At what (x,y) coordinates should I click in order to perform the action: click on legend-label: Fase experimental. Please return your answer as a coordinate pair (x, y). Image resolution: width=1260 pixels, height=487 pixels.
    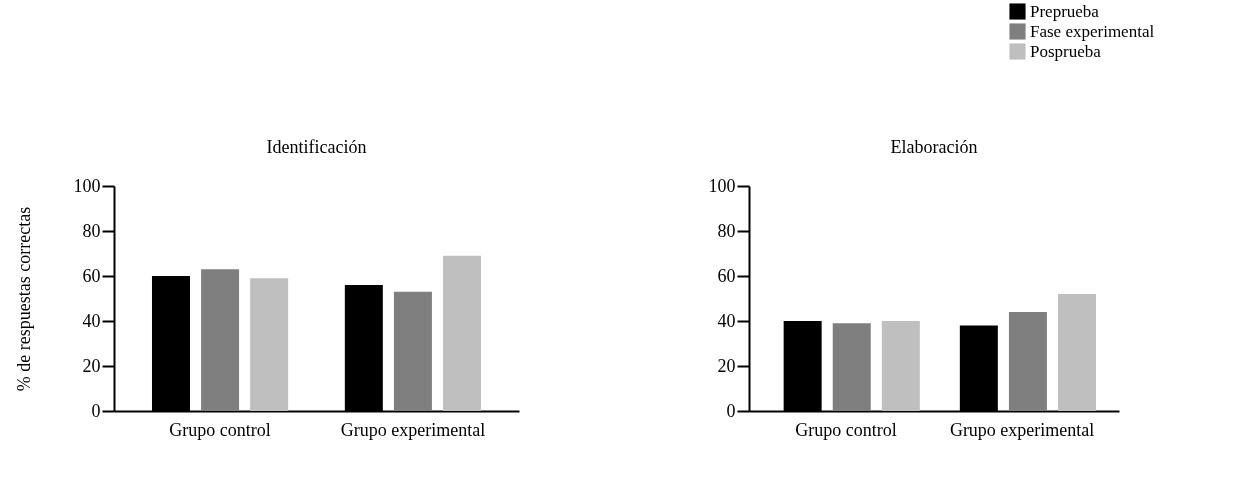
    Looking at the image, I should click on (1092, 31).